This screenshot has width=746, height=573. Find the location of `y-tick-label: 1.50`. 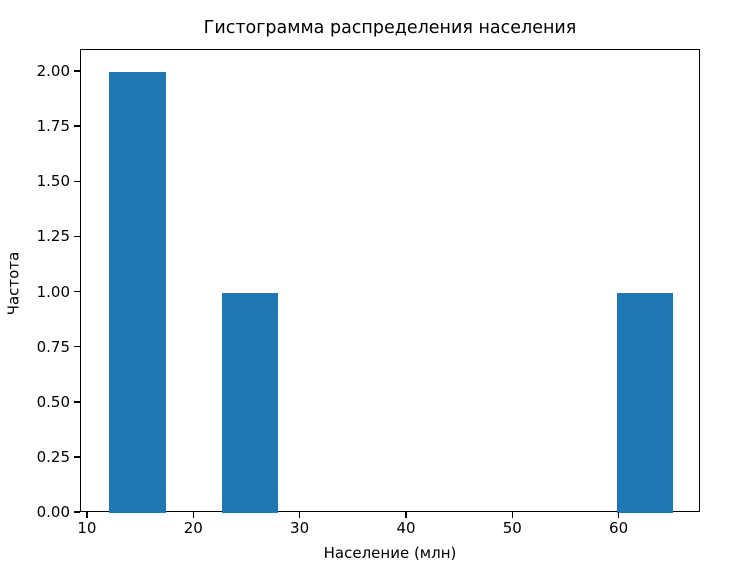

y-tick-label: 1.50 is located at coordinates (53, 181).